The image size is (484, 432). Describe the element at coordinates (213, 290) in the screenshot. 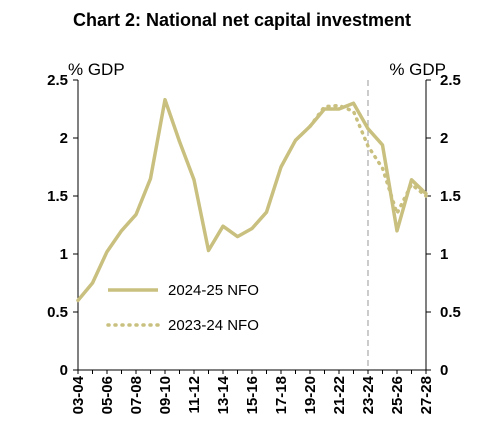

I see `legend-label-0: 2024-25 NFO` at that location.